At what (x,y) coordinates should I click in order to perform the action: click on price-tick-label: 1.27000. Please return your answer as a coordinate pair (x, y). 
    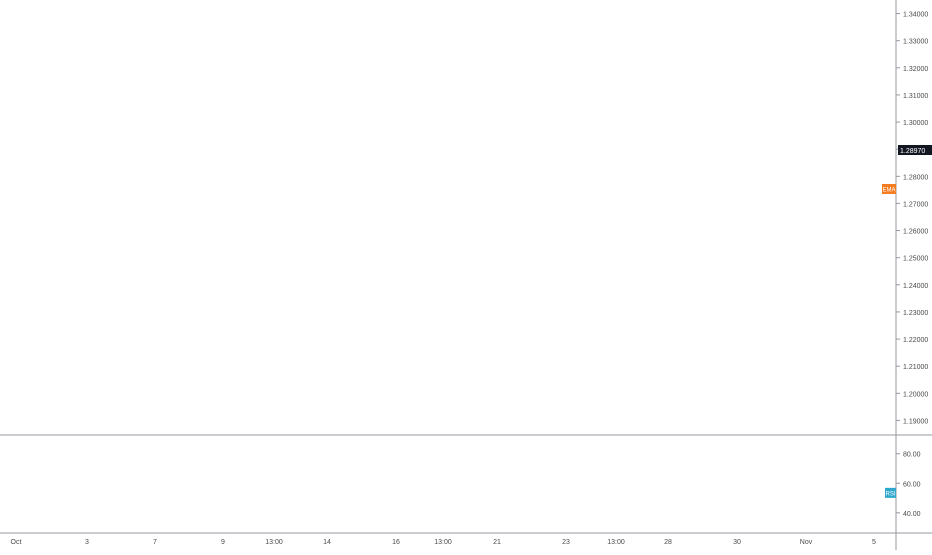
    Looking at the image, I should click on (915, 204).